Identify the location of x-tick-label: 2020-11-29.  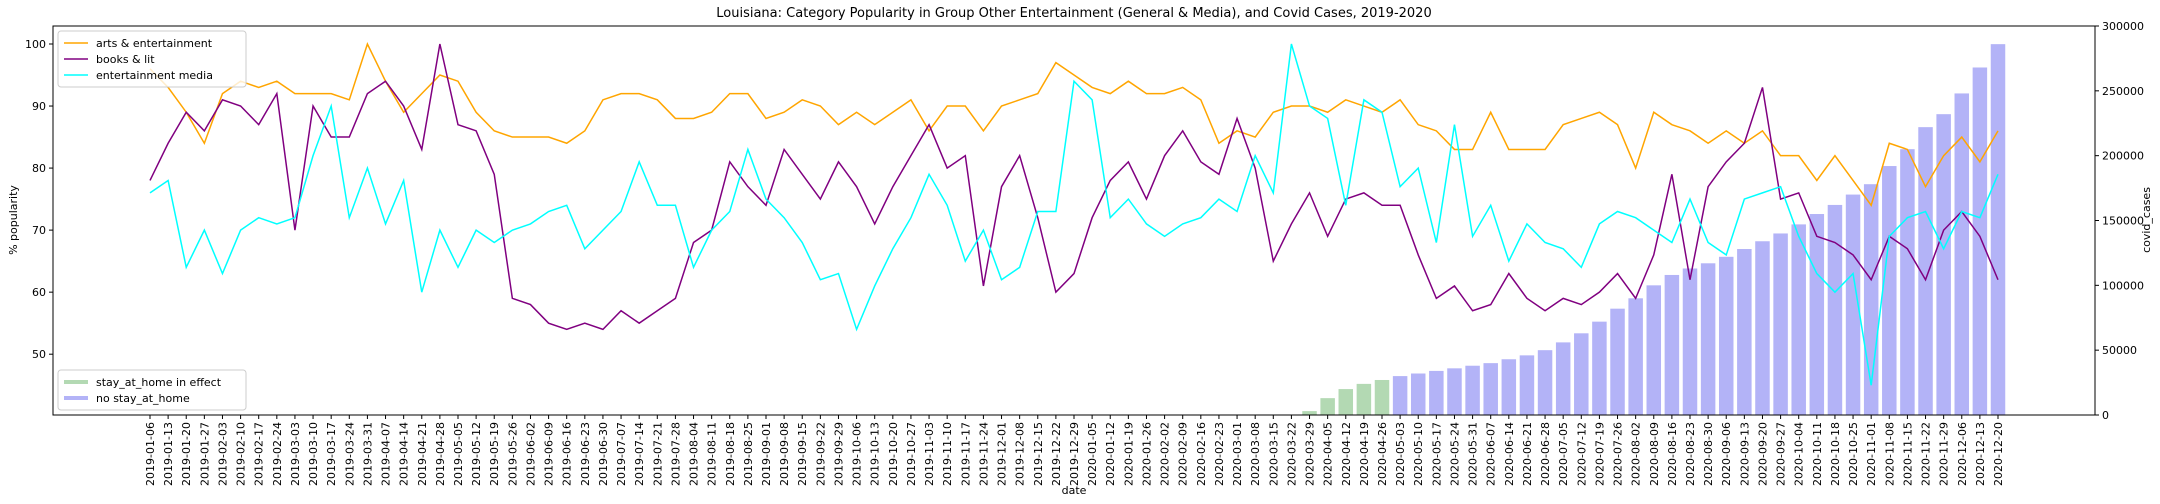
(1944, 454).